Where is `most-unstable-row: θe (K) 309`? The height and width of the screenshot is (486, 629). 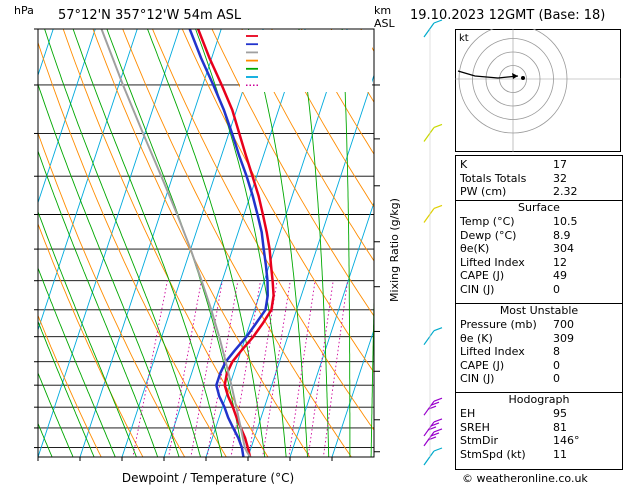 most-unstable-row: θe (K) 309 is located at coordinates (541, 338).